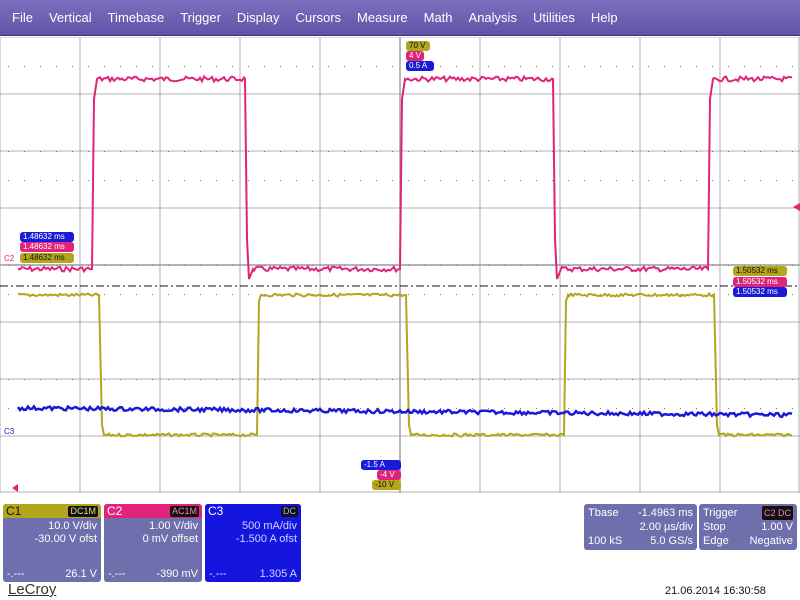 The height and width of the screenshot is (600, 800). Describe the element at coordinates (382, 17) in the screenshot. I see `menu-measure: Measure` at that location.